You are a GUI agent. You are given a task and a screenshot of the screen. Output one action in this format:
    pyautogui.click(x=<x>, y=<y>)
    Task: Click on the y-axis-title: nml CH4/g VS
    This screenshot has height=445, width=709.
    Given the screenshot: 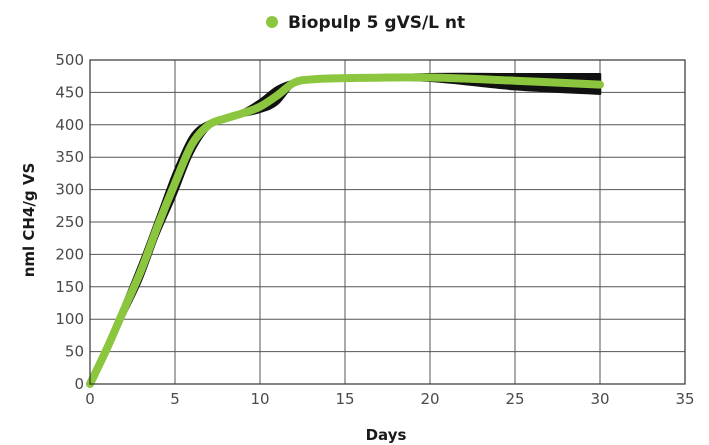 What is the action you would take?
    pyautogui.click(x=29, y=220)
    